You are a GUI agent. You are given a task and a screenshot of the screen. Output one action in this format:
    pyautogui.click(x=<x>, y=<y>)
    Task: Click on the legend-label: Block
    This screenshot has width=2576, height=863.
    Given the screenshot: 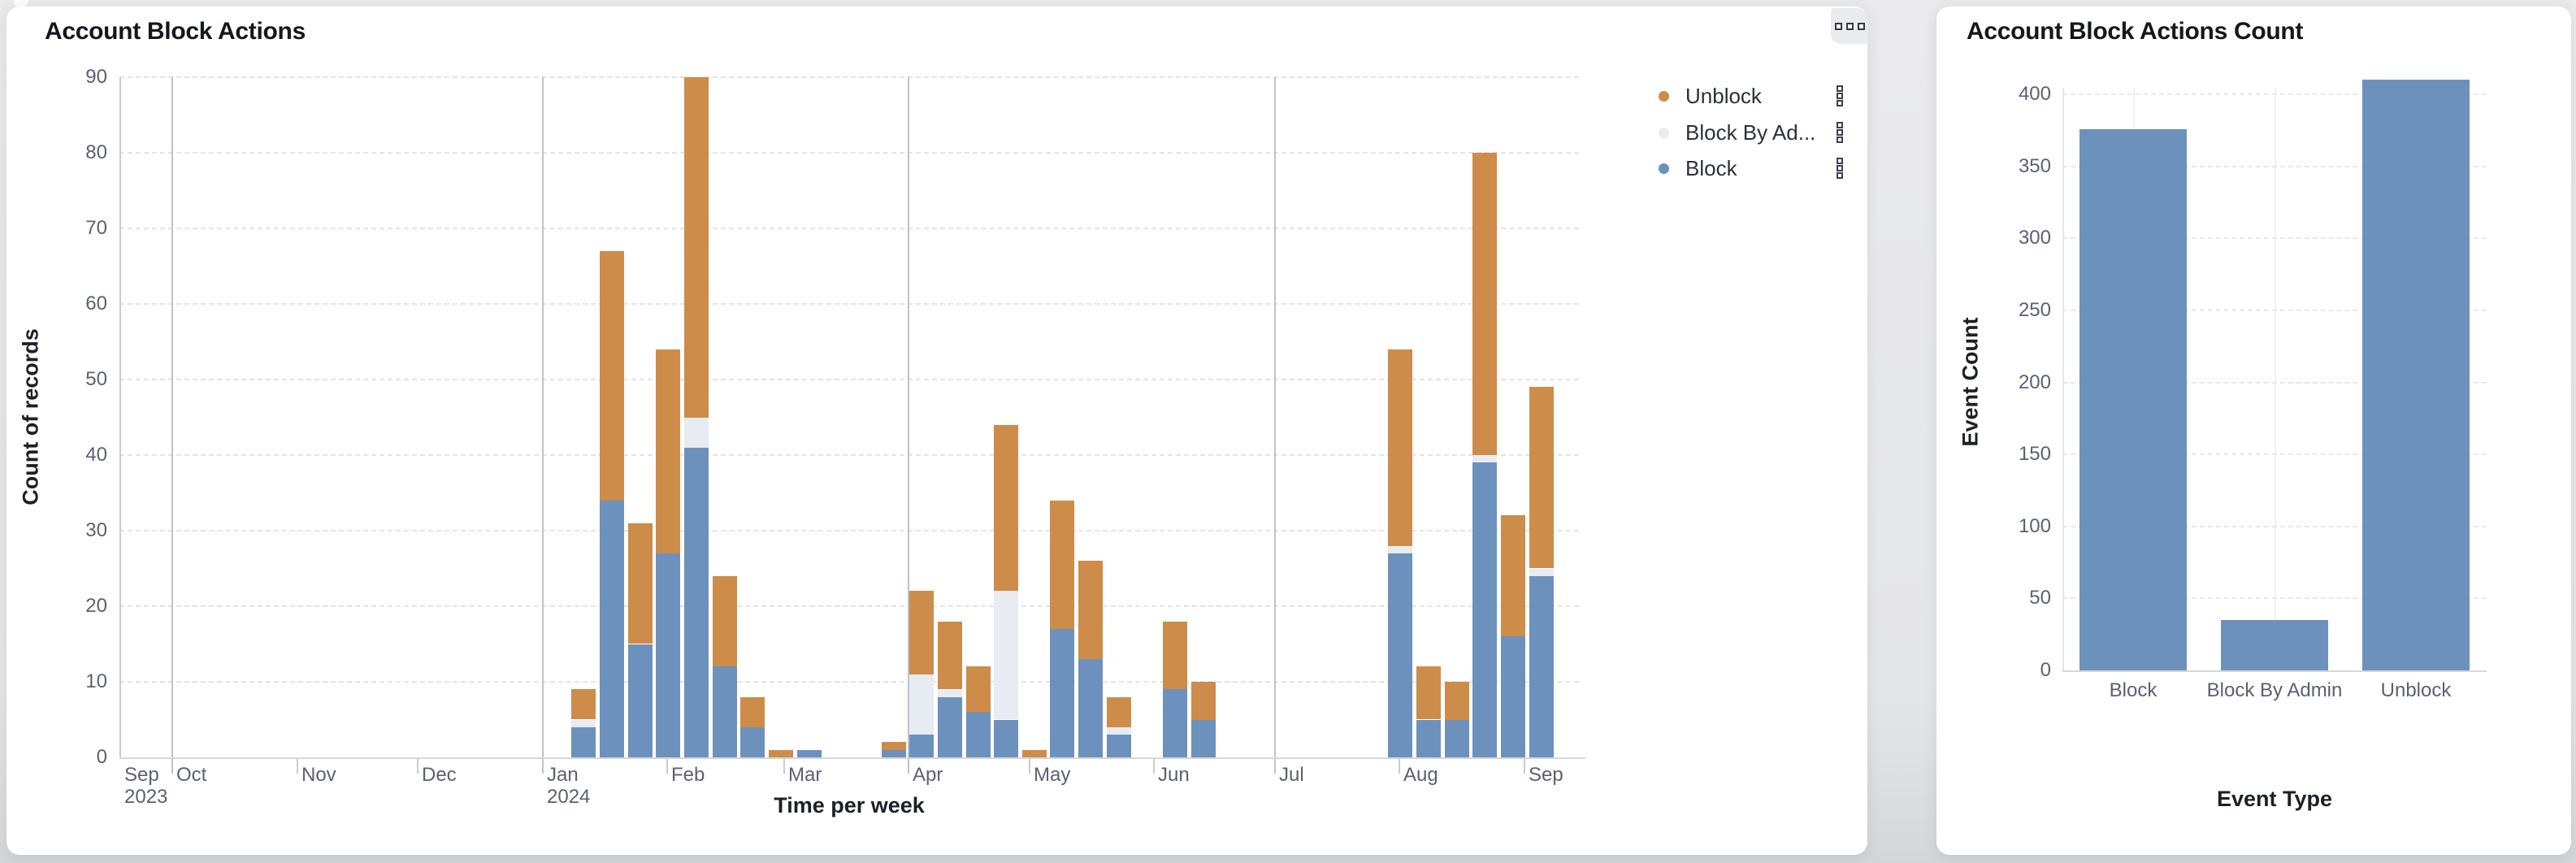 What is the action you would take?
    pyautogui.click(x=1711, y=168)
    